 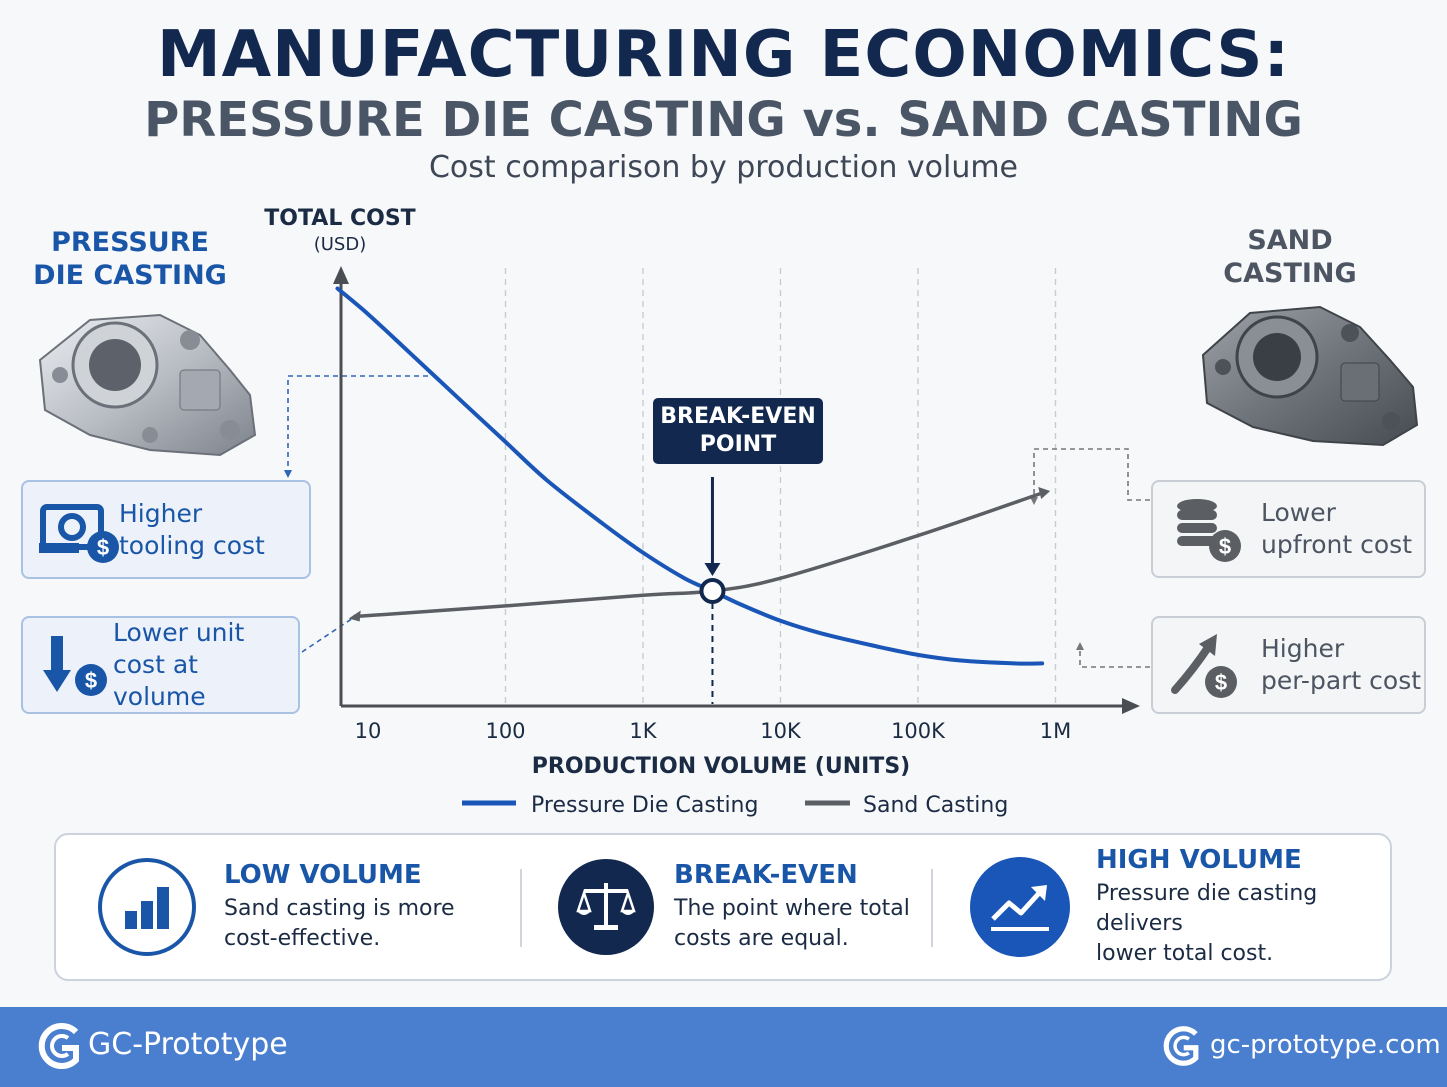 What do you see at coordinates (339, 908) in the screenshot?
I see `summary-low-line1: Sand casting is more` at bounding box center [339, 908].